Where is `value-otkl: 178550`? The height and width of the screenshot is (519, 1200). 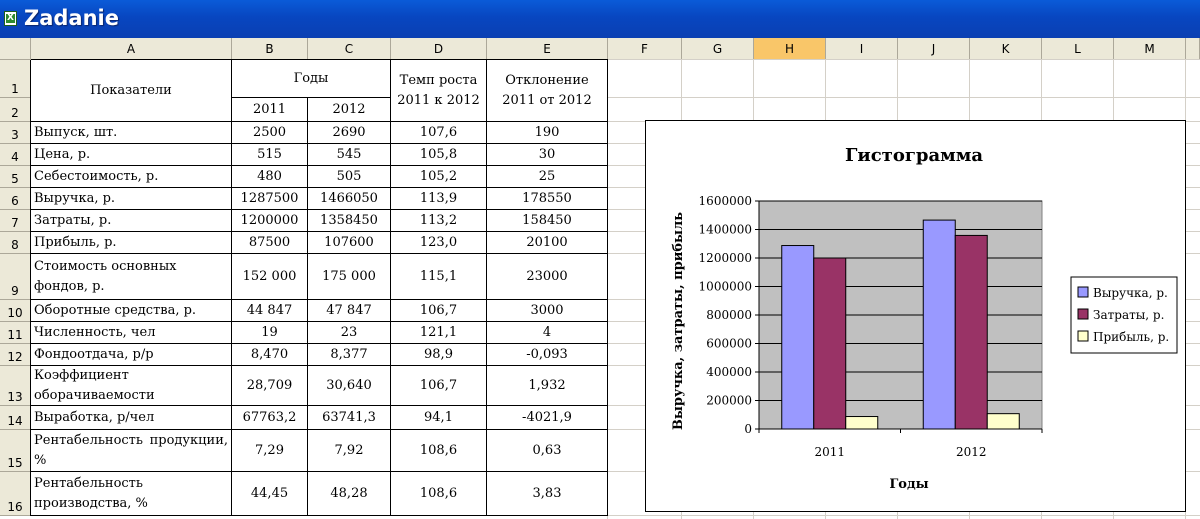 value-otkl: 178550 is located at coordinates (547, 199).